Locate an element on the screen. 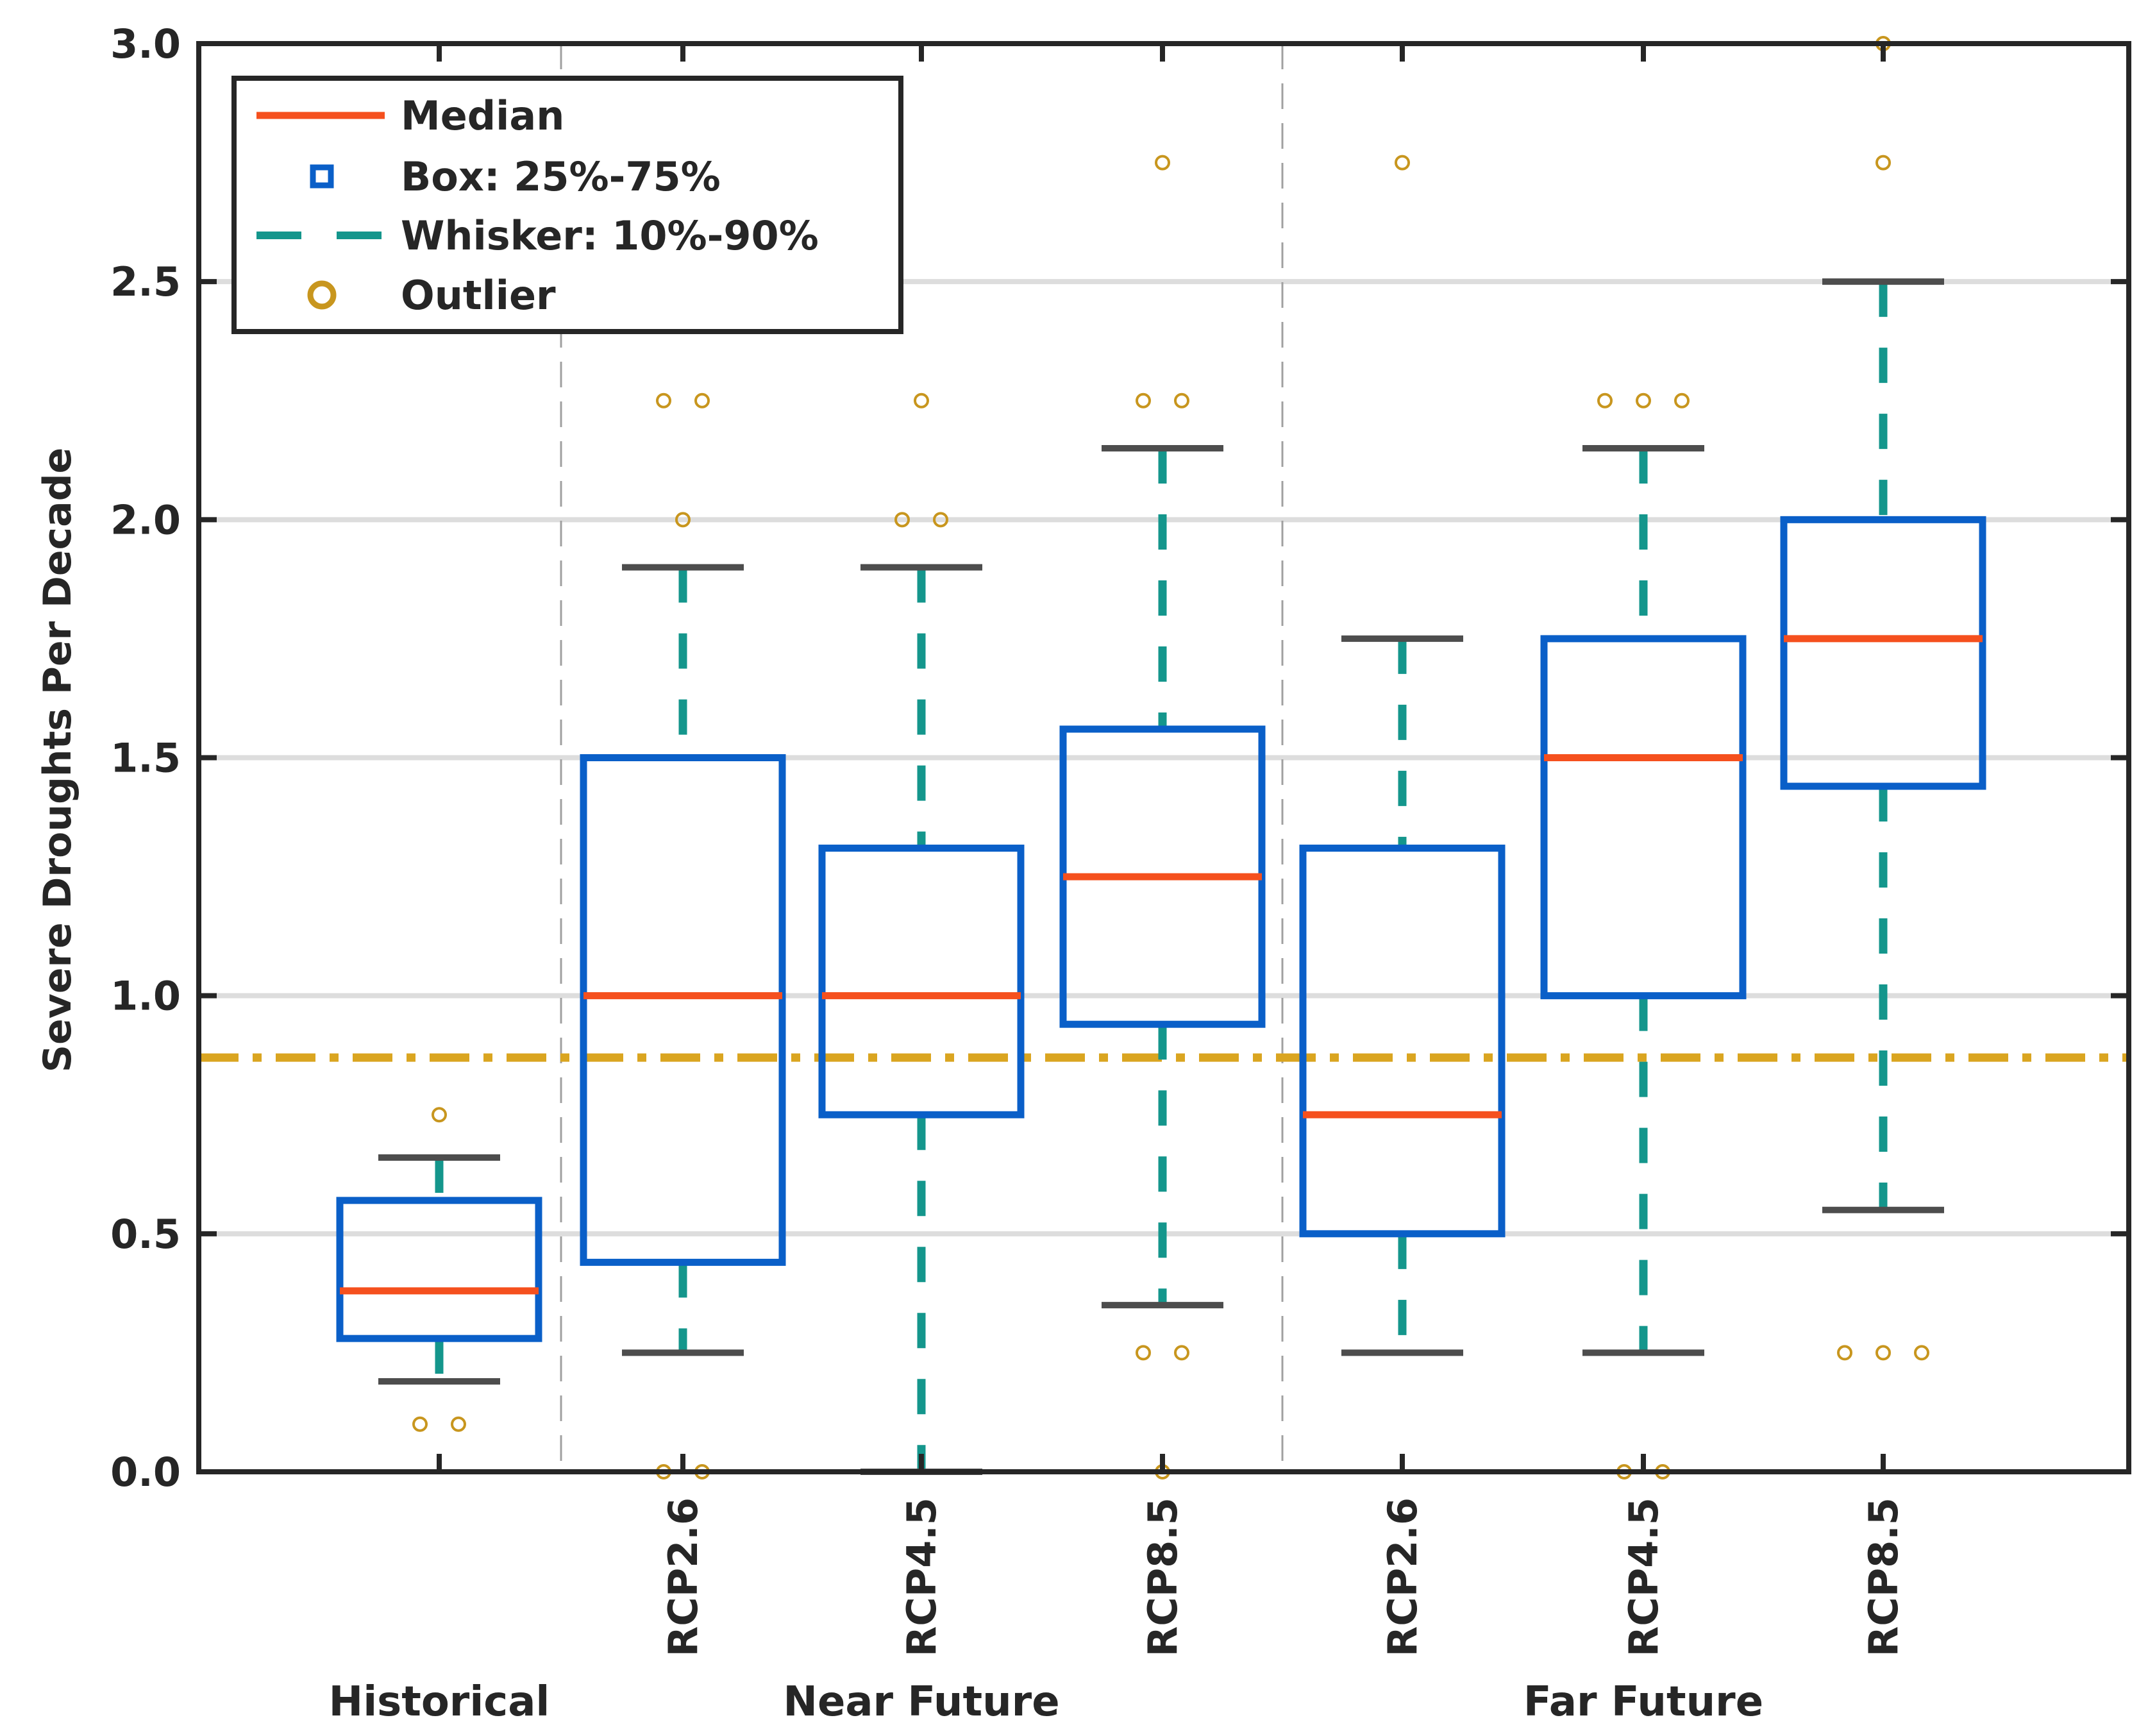  y-tick-label: 1.0 is located at coordinates (145, 997).